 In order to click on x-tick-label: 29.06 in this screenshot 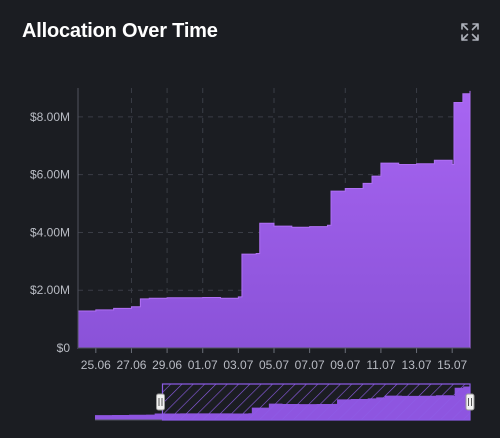, I will do `click(167, 365)`.